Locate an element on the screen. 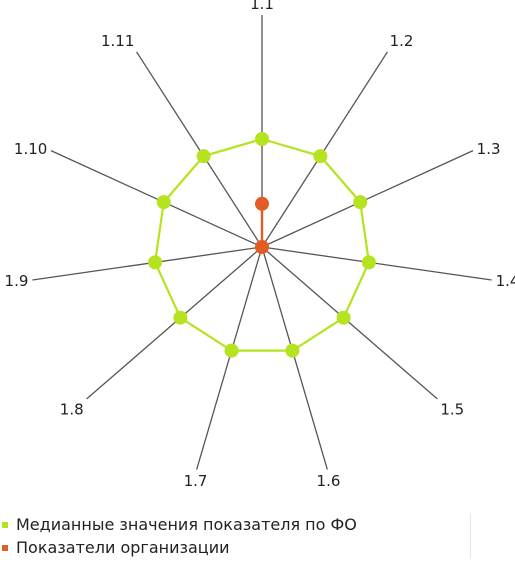 The image size is (515, 567). axis-line-1.4 is located at coordinates (376, 263).